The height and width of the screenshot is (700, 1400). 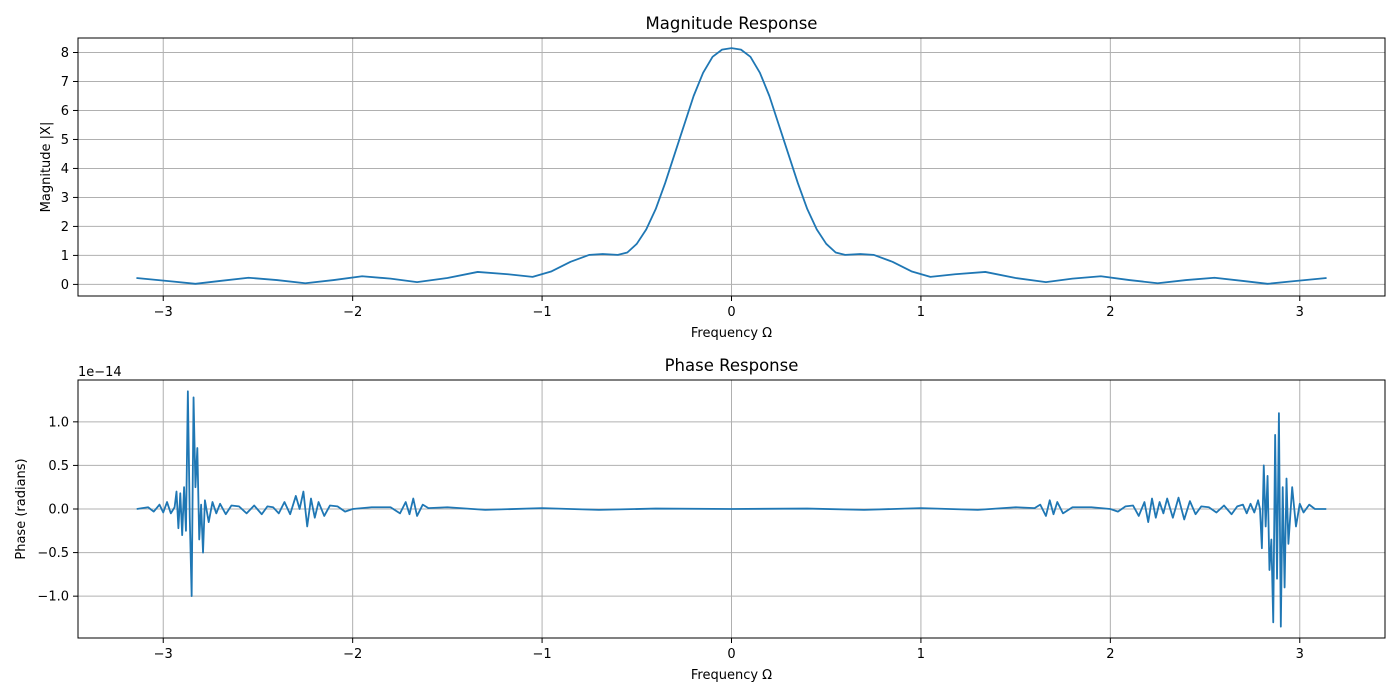 I want to click on phase-x-tick-label: −1, so click(x=541, y=654).